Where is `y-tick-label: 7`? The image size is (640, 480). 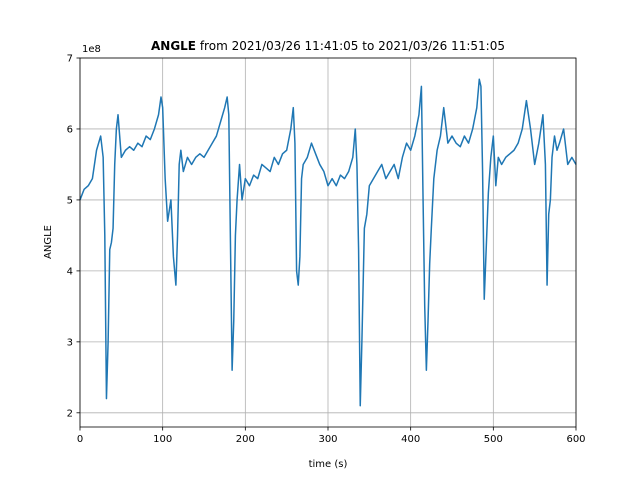
y-tick-label: 7 is located at coordinates (70, 59).